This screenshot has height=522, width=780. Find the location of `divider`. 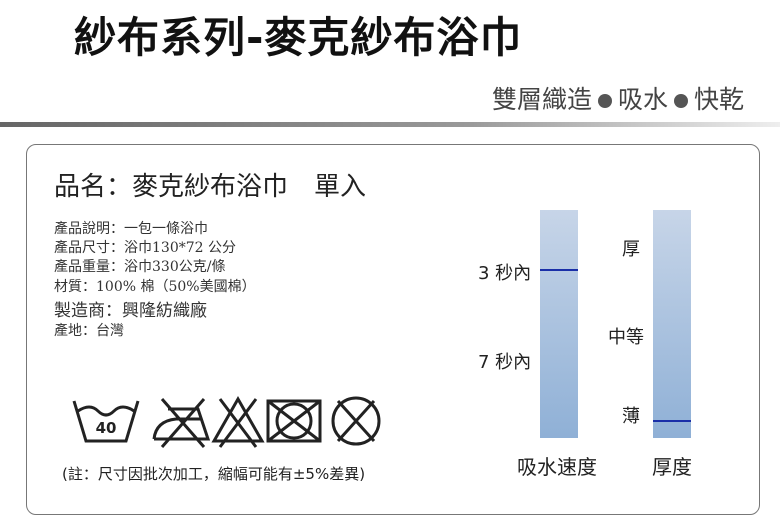

divider is located at coordinates (390, 124).